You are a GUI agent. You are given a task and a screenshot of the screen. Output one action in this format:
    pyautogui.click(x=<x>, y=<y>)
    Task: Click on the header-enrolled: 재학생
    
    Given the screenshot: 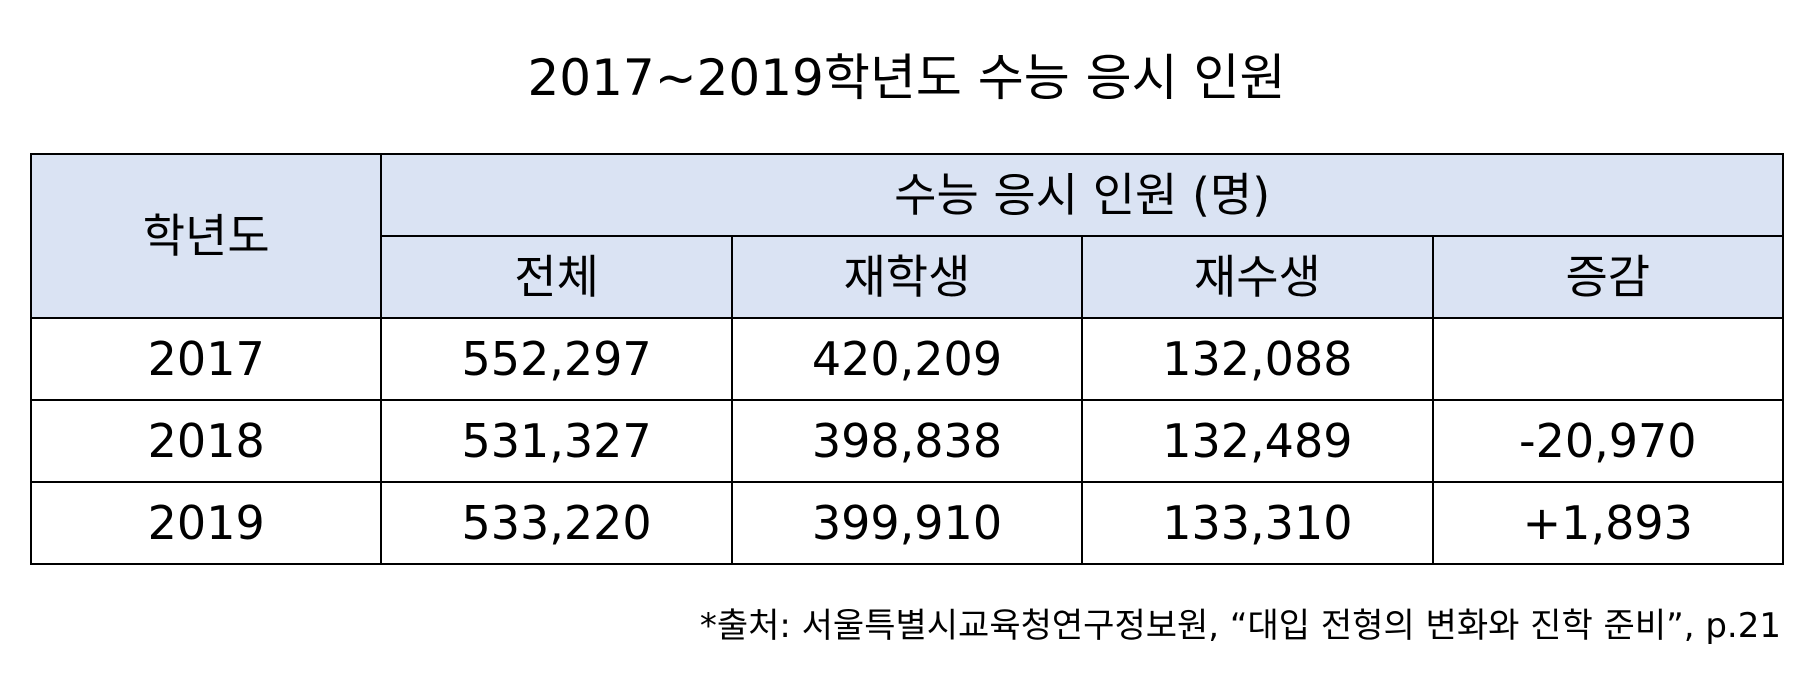 What is the action you would take?
    pyautogui.click(x=907, y=277)
    